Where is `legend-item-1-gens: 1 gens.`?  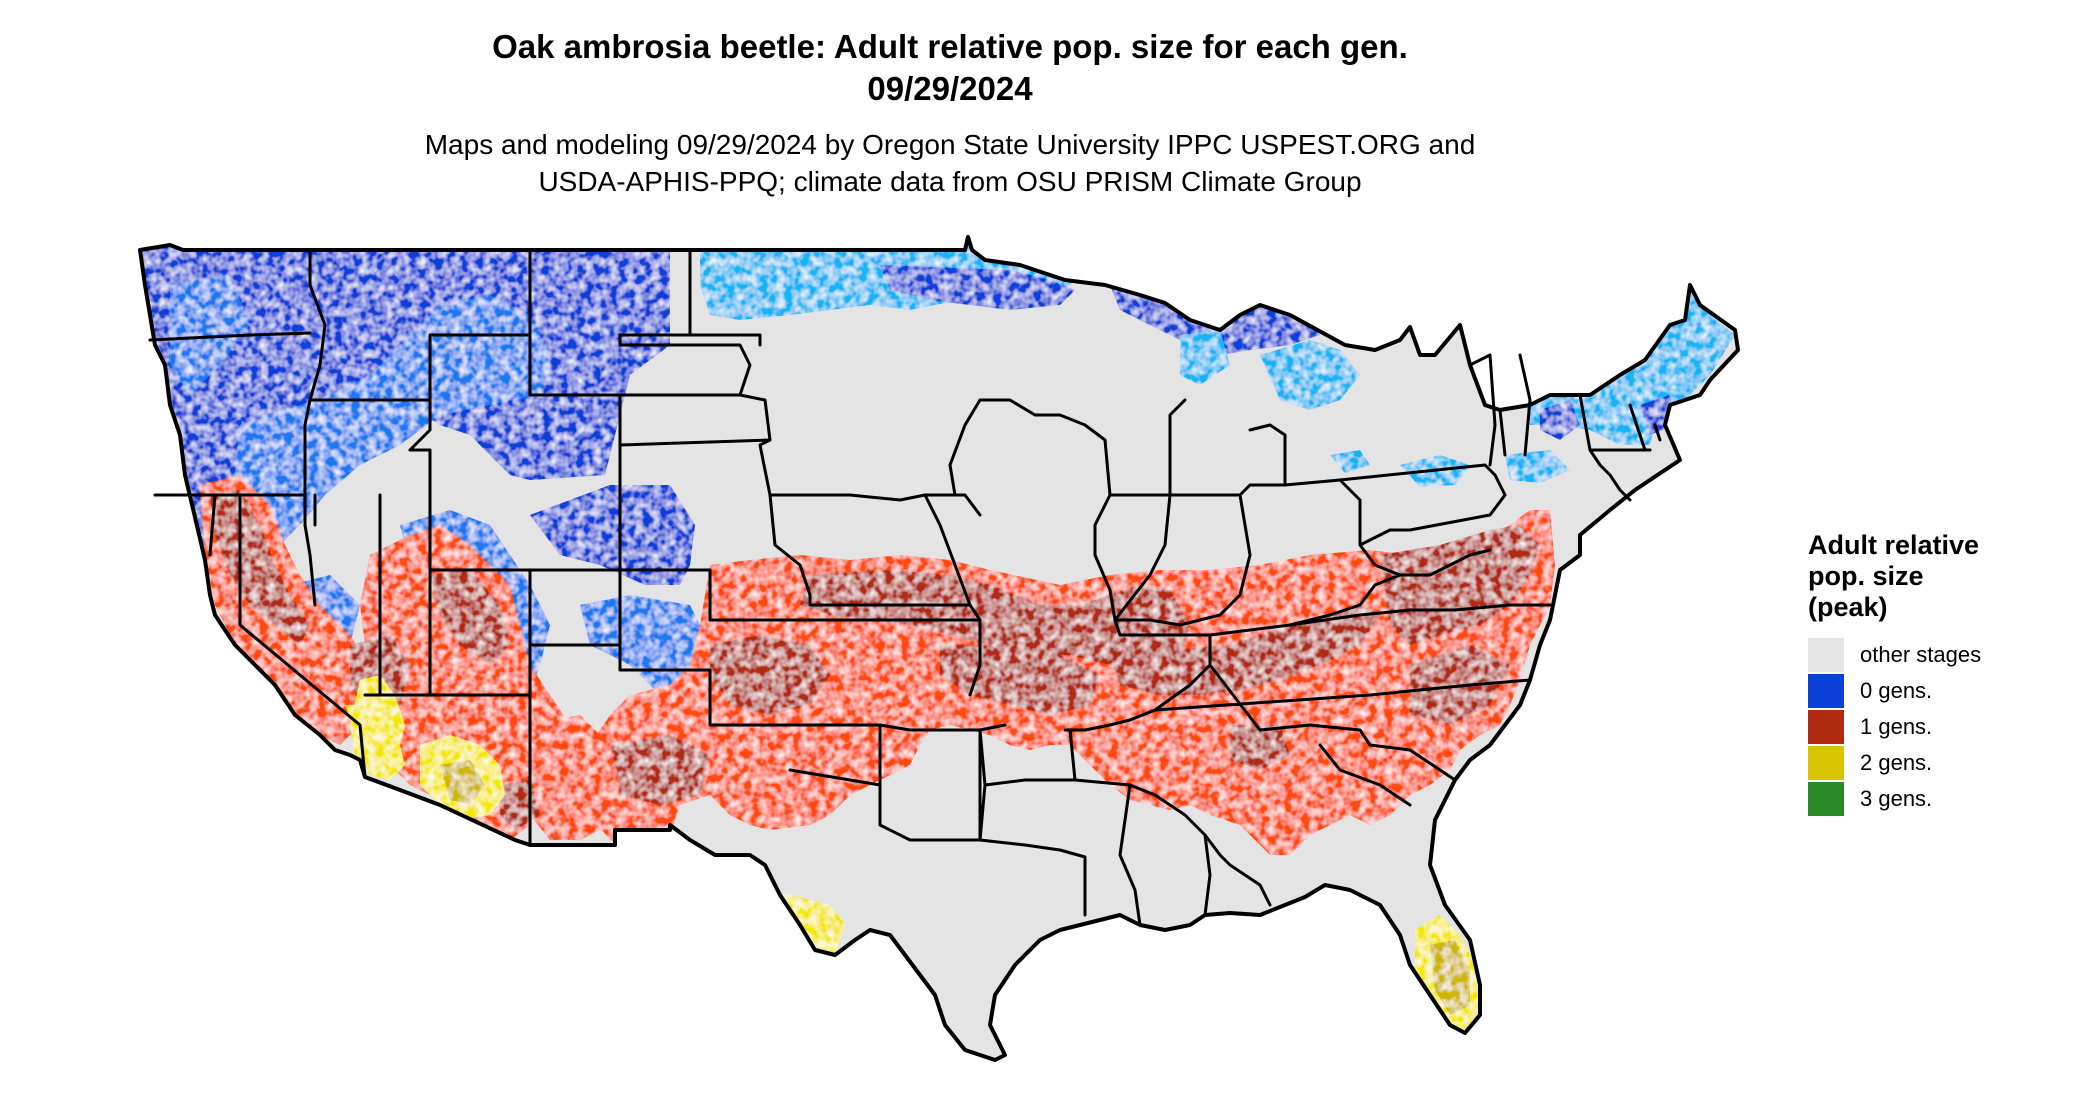 legend-item-1-gens: 1 gens. is located at coordinates (1908, 727).